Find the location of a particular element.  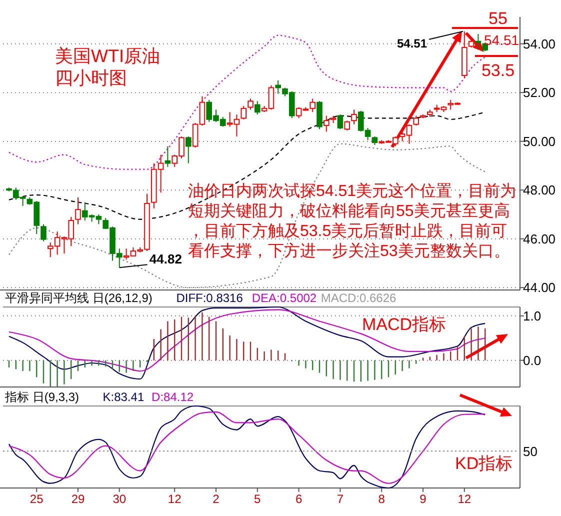

y-tick-label: 44.00 is located at coordinates (539, 288).